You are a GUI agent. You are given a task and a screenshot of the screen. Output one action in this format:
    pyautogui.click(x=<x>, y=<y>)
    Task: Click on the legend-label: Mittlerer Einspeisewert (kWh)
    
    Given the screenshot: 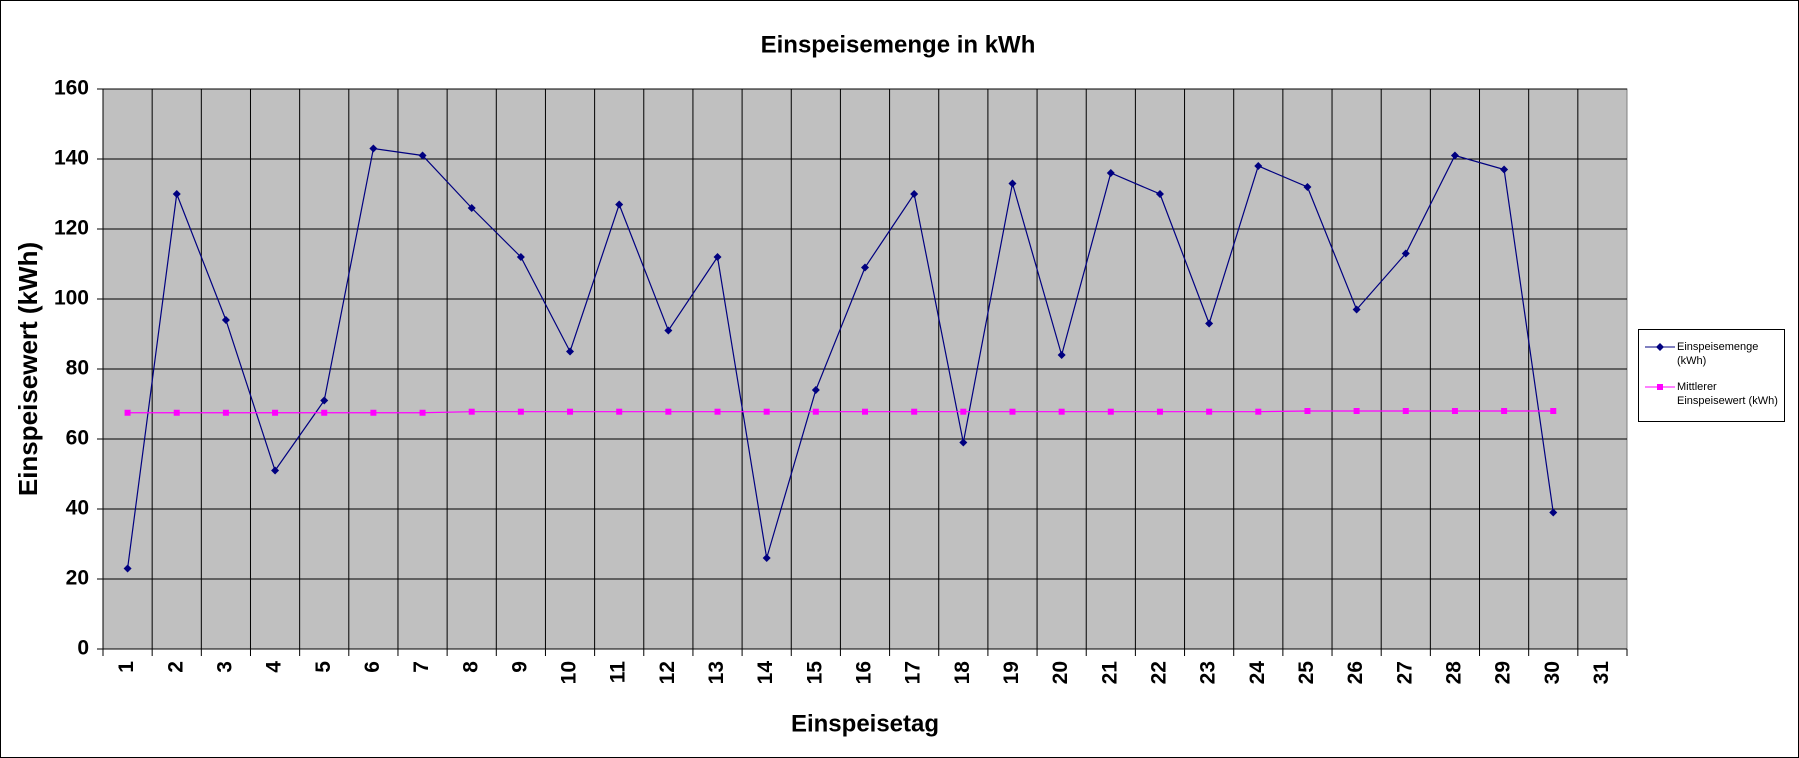 What is the action you would take?
    pyautogui.click(x=1727, y=394)
    